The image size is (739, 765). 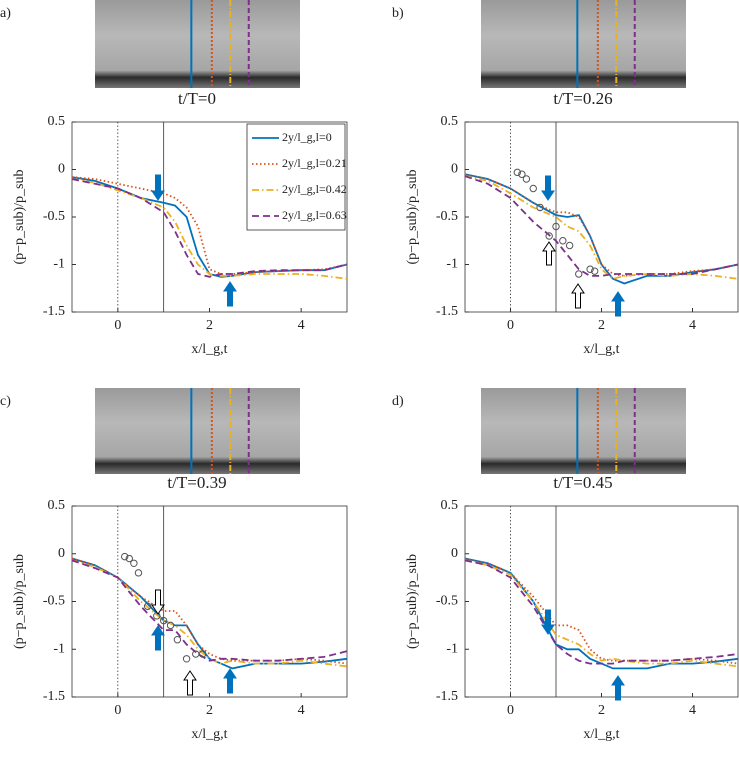 What do you see at coordinates (582, 98) in the screenshot?
I see `chart-title: t/T=0.26` at bounding box center [582, 98].